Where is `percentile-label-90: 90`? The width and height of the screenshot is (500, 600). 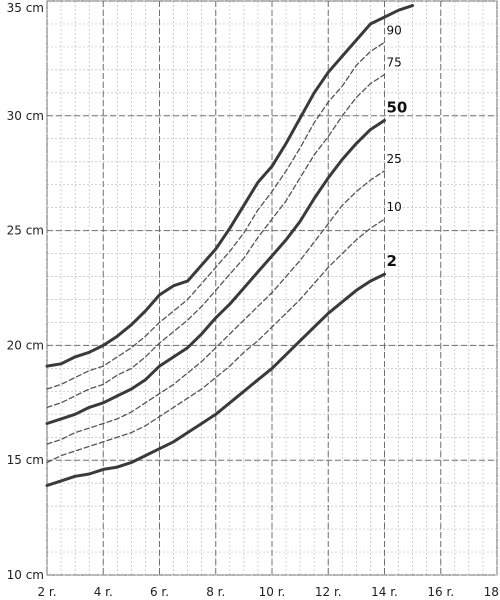 percentile-label-90: 90 is located at coordinates (394, 30).